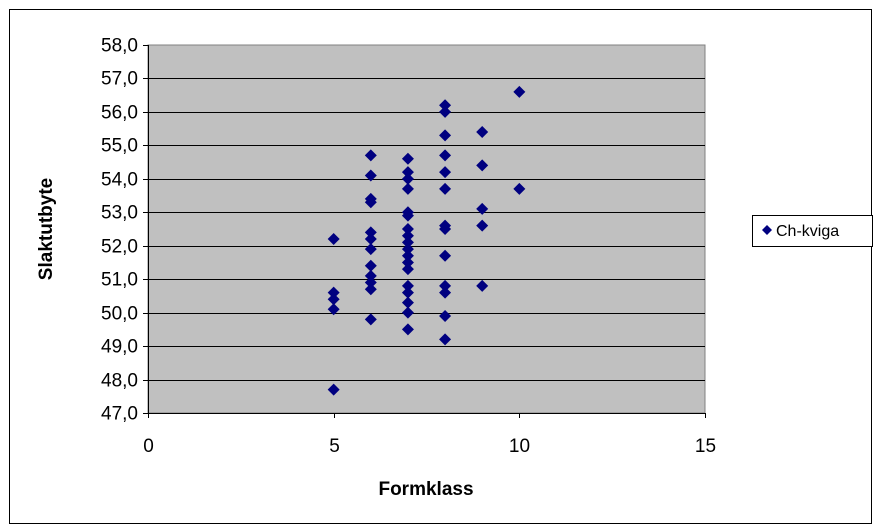  What do you see at coordinates (119, 213) in the screenshot?
I see `y-tick-label: 53,0` at bounding box center [119, 213].